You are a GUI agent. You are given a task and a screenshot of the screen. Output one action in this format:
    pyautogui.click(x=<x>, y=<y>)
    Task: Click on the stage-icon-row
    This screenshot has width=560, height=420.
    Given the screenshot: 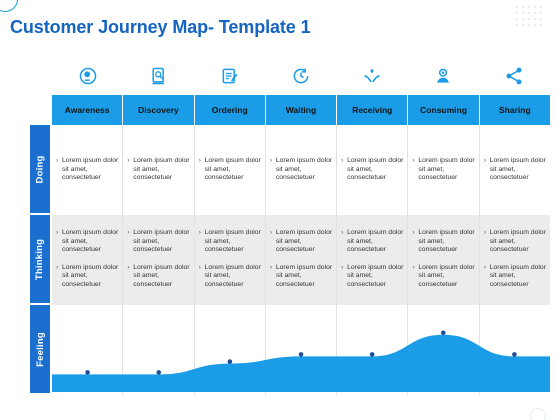 What is the action you would take?
    pyautogui.click(x=301, y=76)
    